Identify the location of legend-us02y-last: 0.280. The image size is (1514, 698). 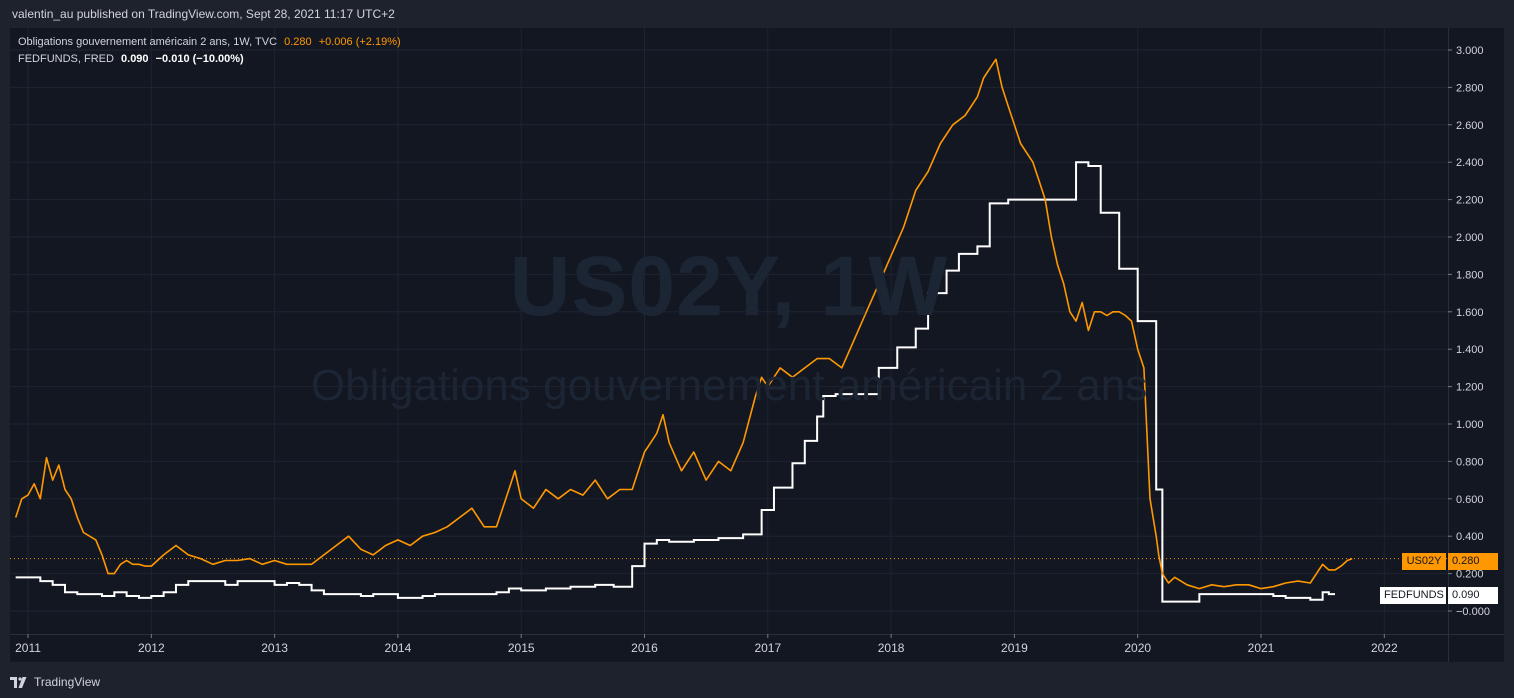
(298, 42).